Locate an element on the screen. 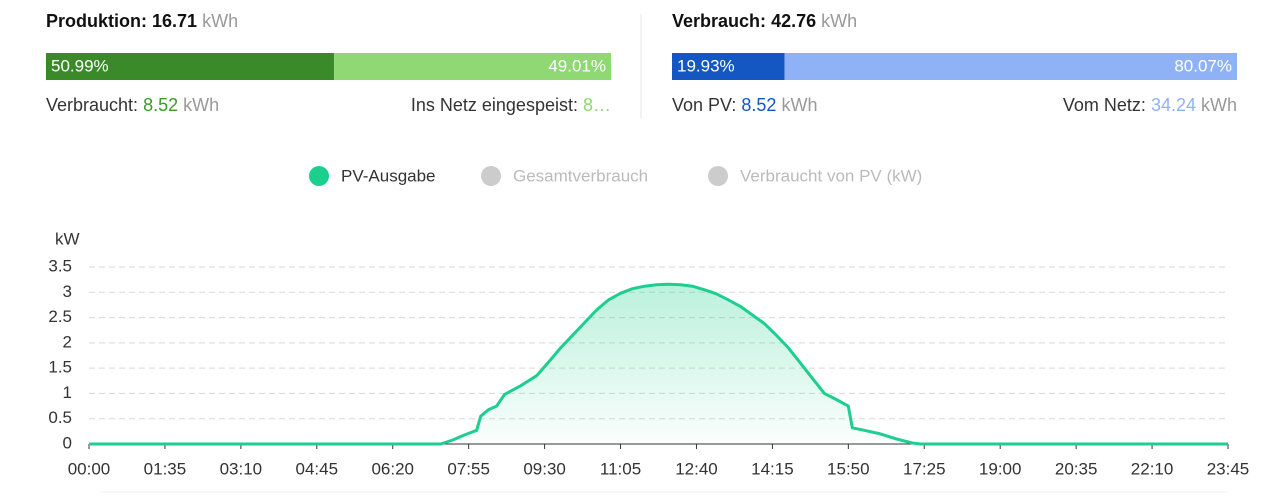 The width and height of the screenshot is (1280, 503). x-tick-label: 07:55 is located at coordinates (468, 468).